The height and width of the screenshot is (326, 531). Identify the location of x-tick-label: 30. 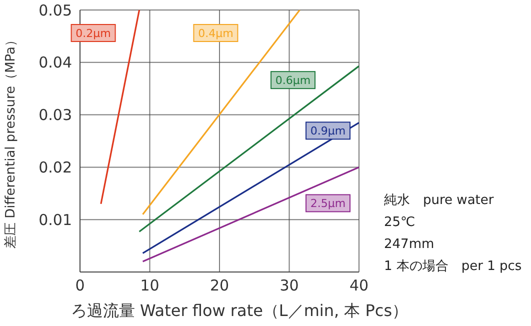
(289, 285).